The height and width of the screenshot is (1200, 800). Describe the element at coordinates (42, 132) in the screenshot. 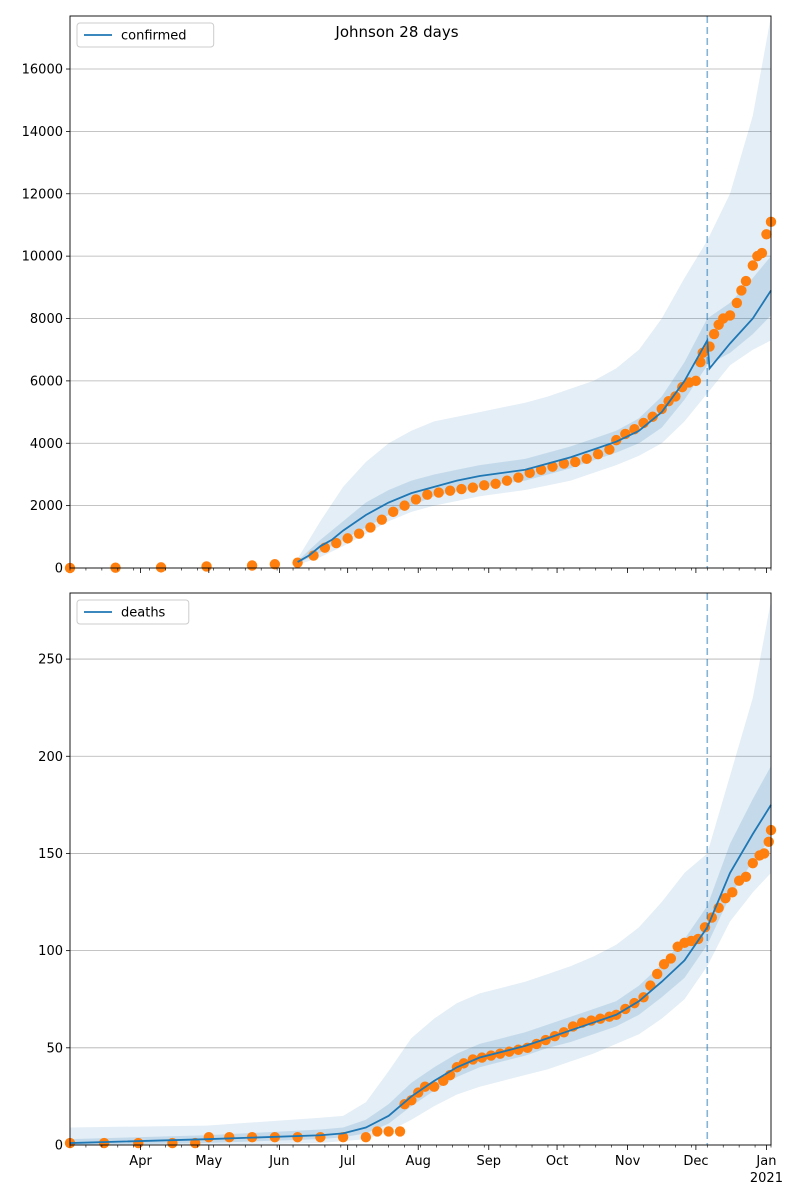

I see `confirmed-ytick-label: 14000` at that location.